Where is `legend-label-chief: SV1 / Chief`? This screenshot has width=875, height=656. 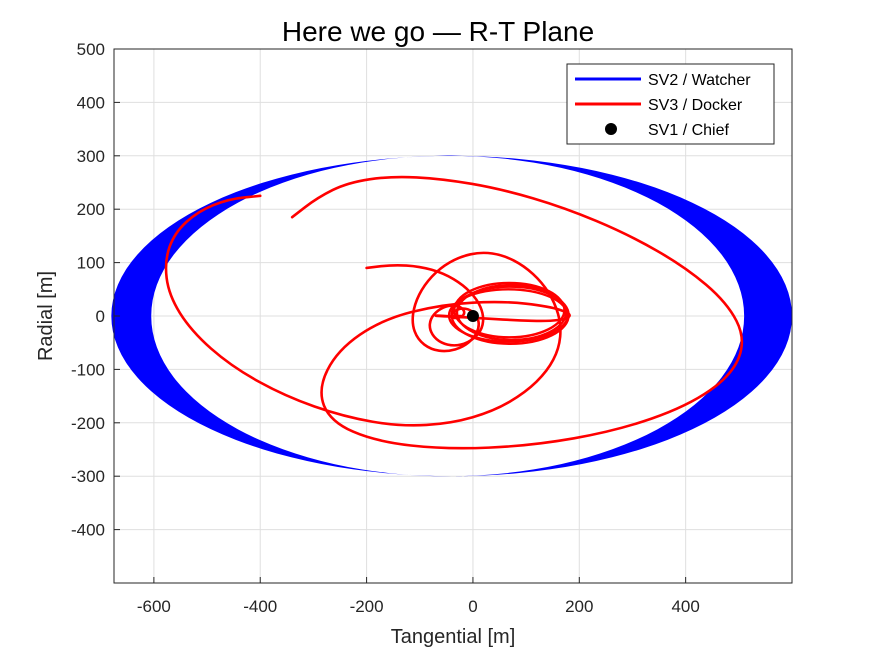
legend-label-chief: SV1 / Chief is located at coordinates (688, 130).